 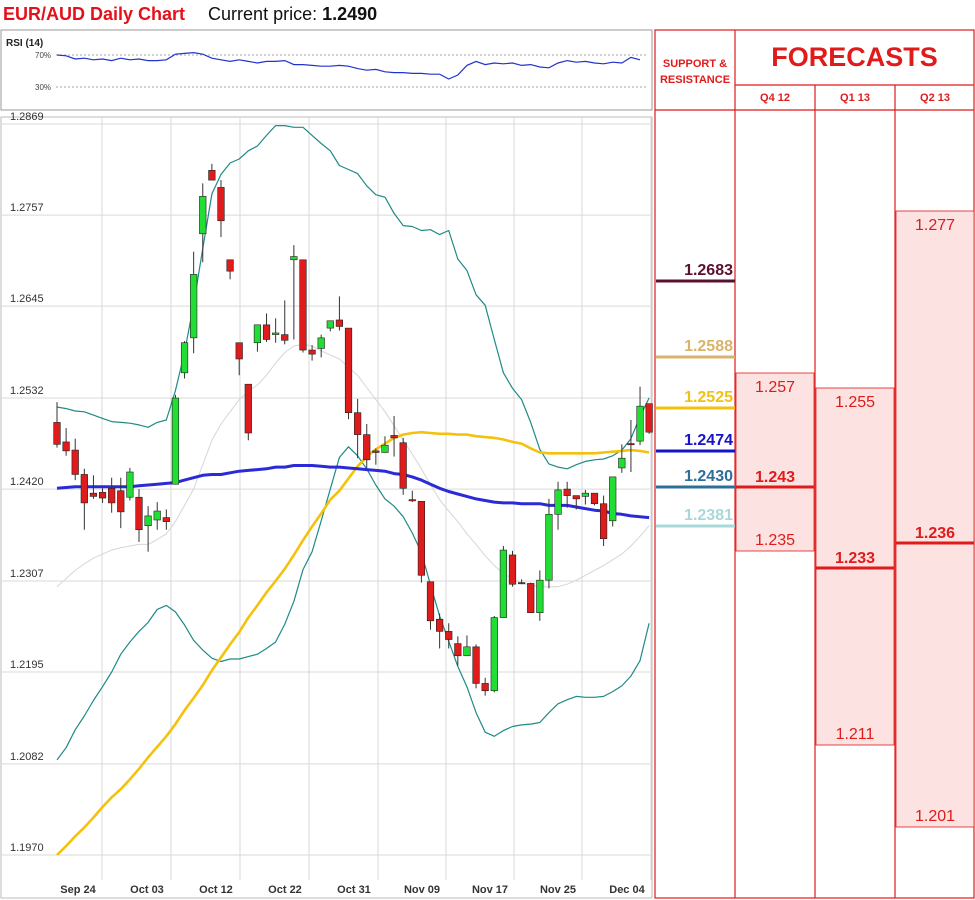 What do you see at coordinates (350, 14) in the screenshot?
I see `current-price-value: 1.2490` at bounding box center [350, 14].